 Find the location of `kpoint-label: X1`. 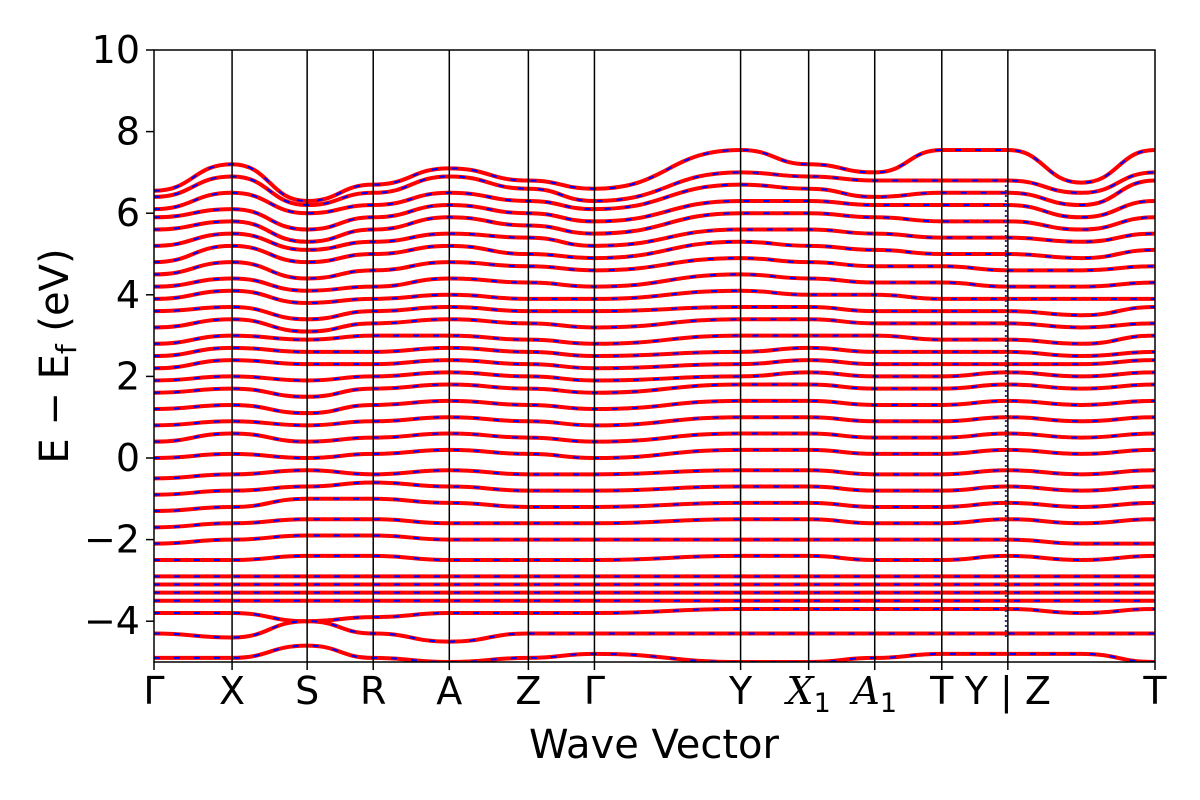

kpoint-label: X1 is located at coordinates (807, 694).